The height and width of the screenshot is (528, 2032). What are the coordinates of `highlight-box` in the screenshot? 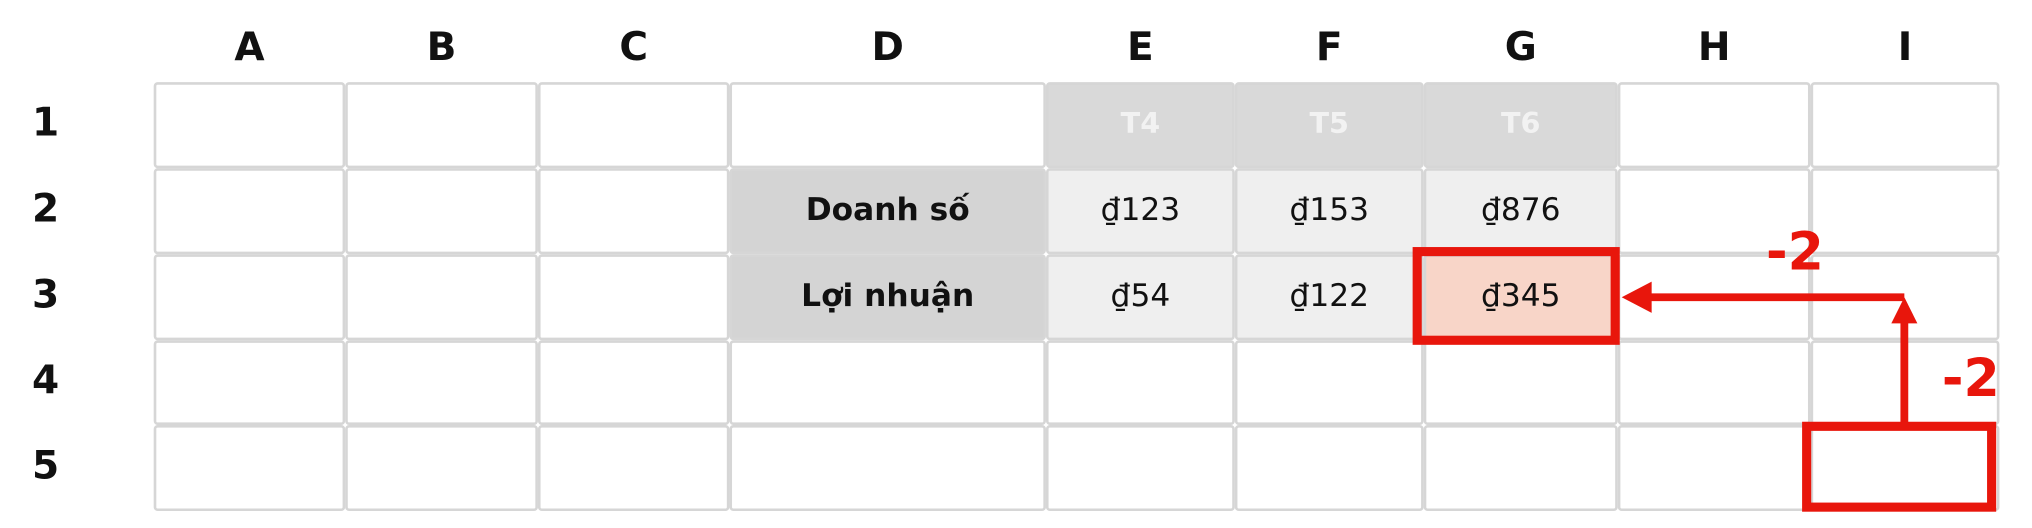 It's located at (1516, 296).